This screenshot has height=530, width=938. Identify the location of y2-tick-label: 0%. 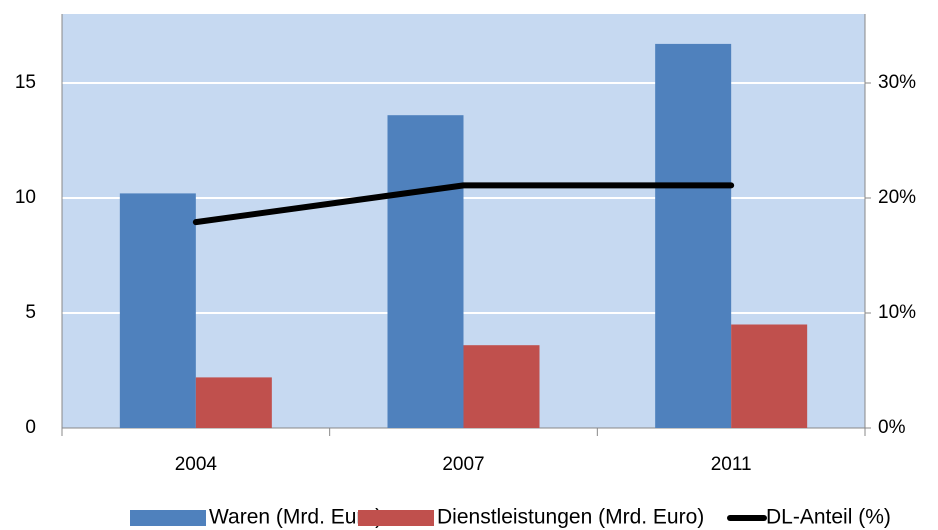
(892, 427).